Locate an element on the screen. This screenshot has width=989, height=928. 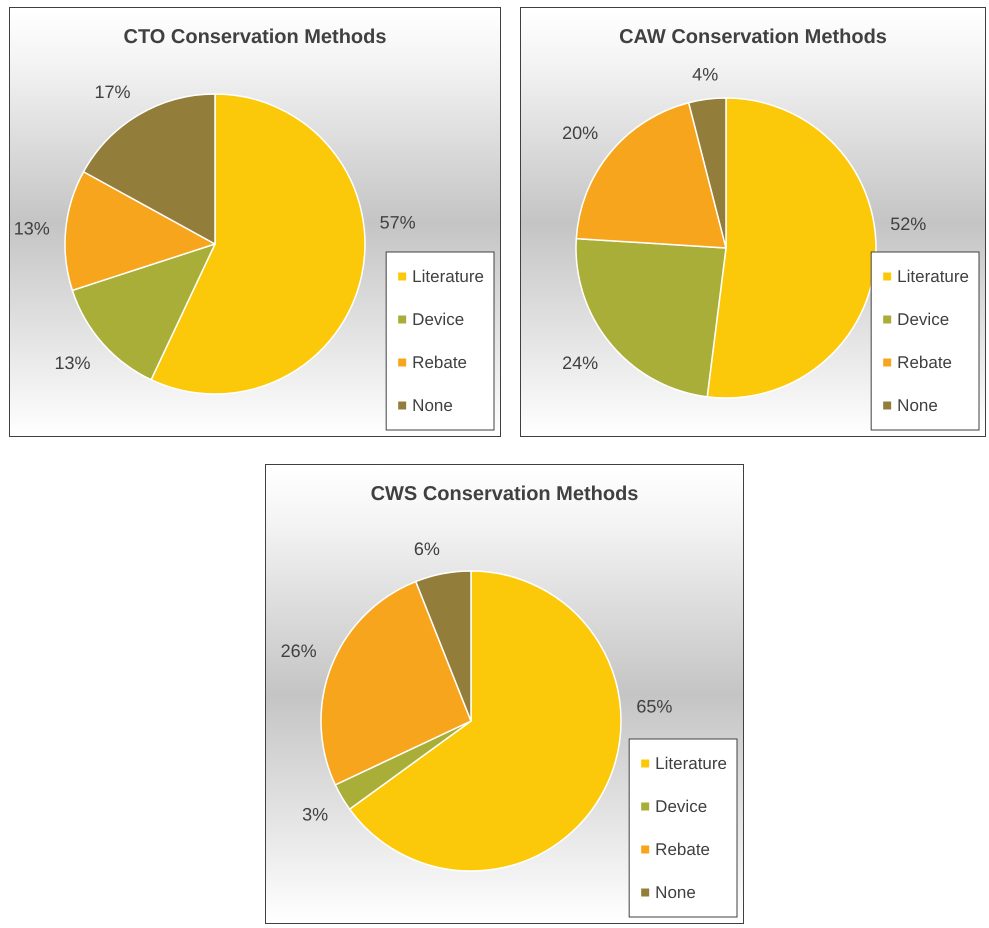
data-label: 20% is located at coordinates (580, 133).